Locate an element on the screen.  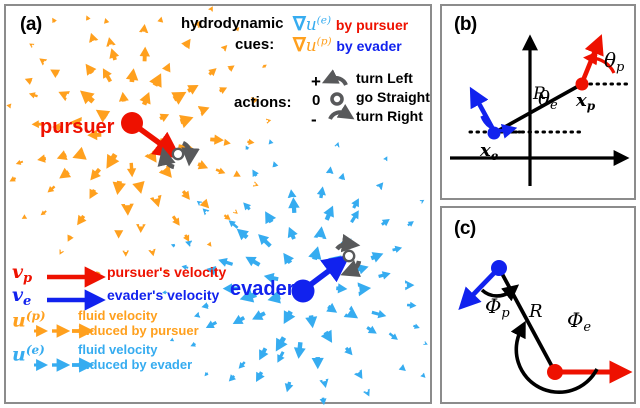
legend-arrow-ve-icon is located at coordinates (76, 300).